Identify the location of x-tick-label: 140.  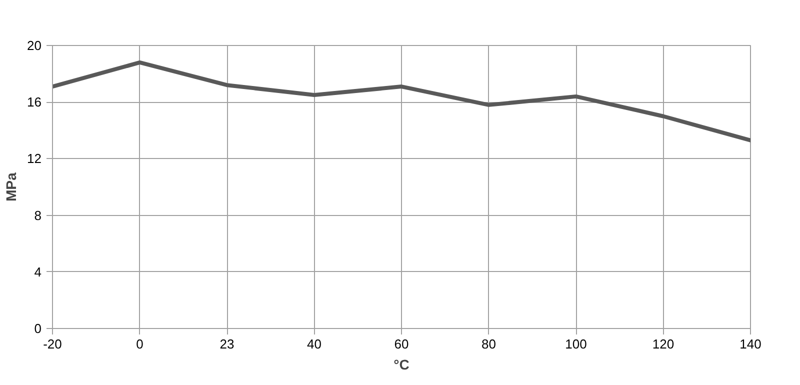
(751, 344).